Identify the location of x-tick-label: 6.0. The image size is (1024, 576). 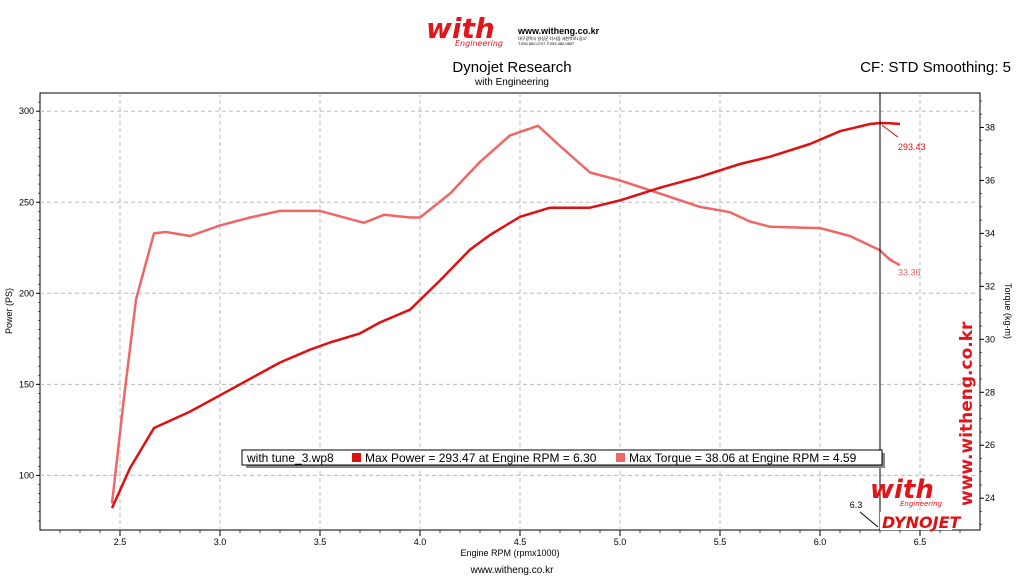
(820, 542).